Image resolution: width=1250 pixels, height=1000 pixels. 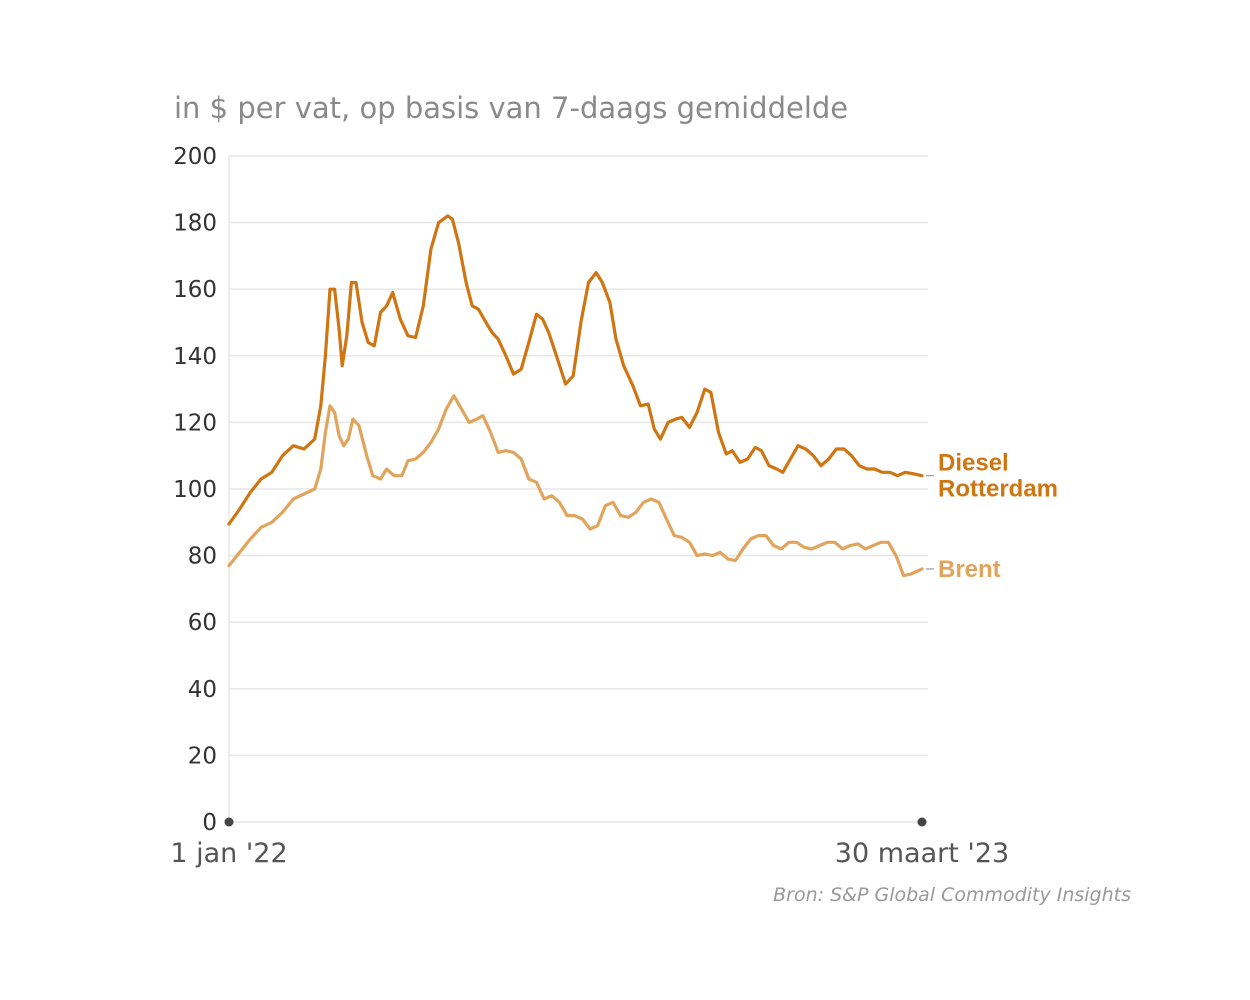 What do you see at coordinates (202, 623) in the screenshot?
I see `y-tick-label: 60` at bounding box center [202, 623].